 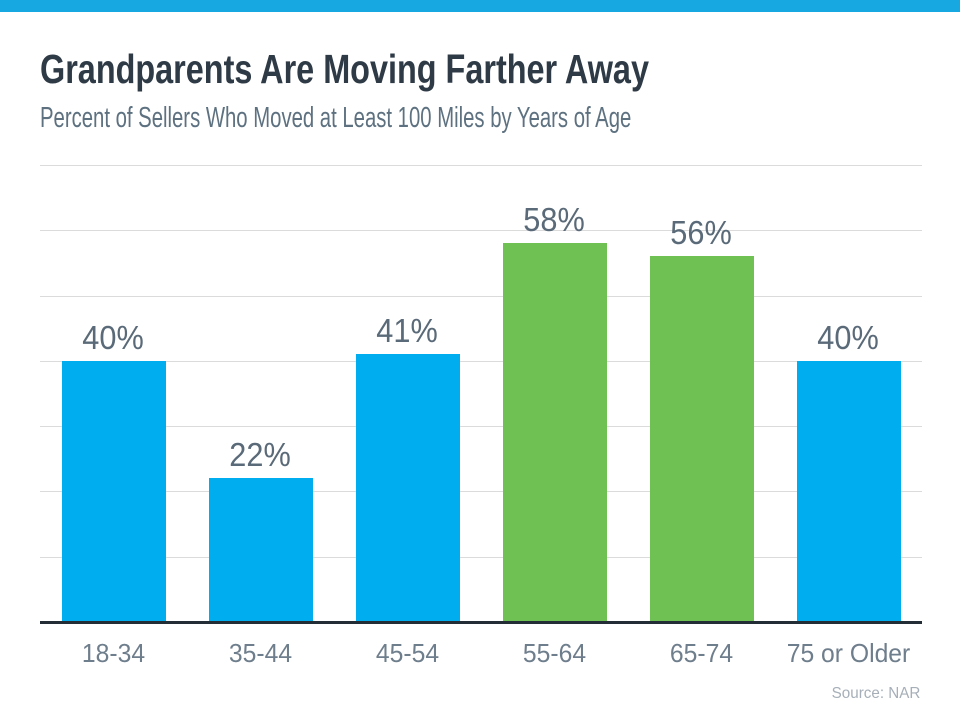 What do you see at coordinates (260, 653) in the screenshot?
I see `category-label: 35-44` at bounding box center [260, 653].